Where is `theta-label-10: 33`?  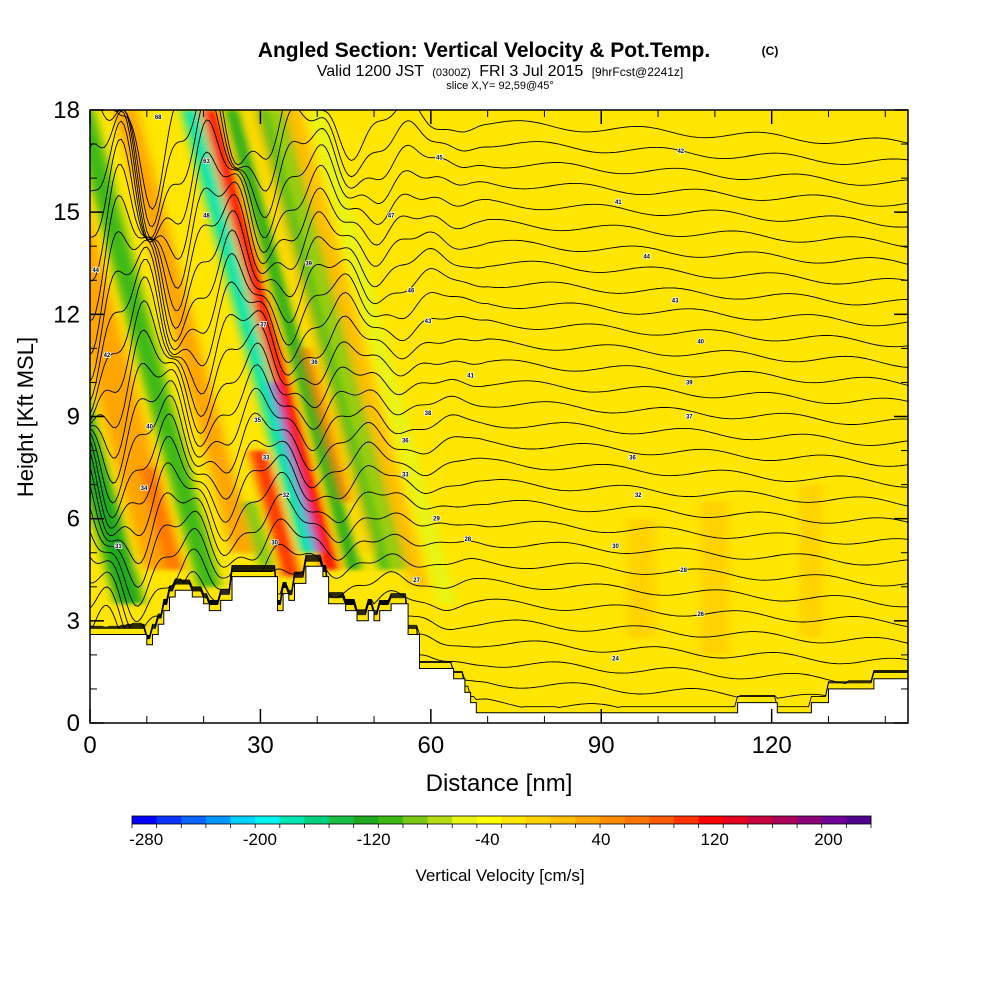 theta-label-10: 33 is located at coordinates (266, 458).